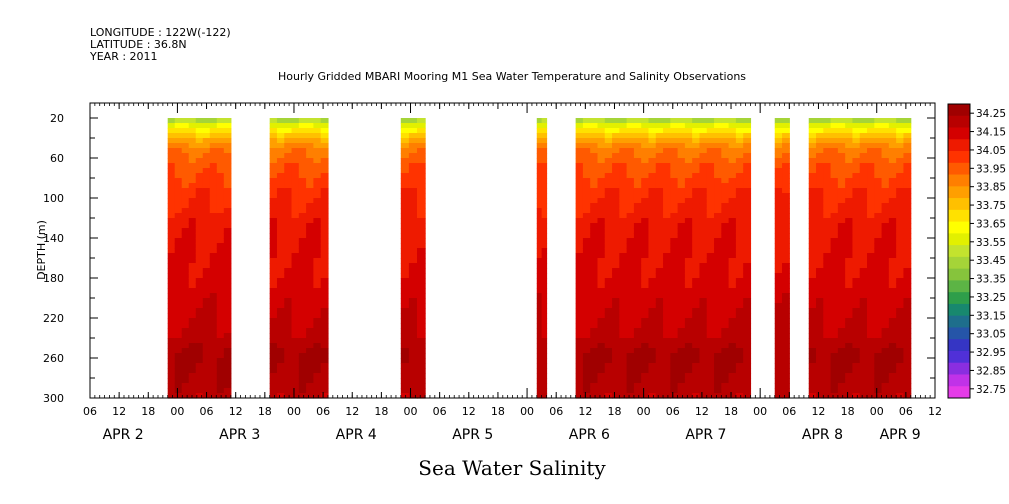 This screenshot has width=1009, height=504. What do you see at coordinates (959, 298) in the screenshot?
I see `colorbar-swatch` at bounding box center [959, 298].